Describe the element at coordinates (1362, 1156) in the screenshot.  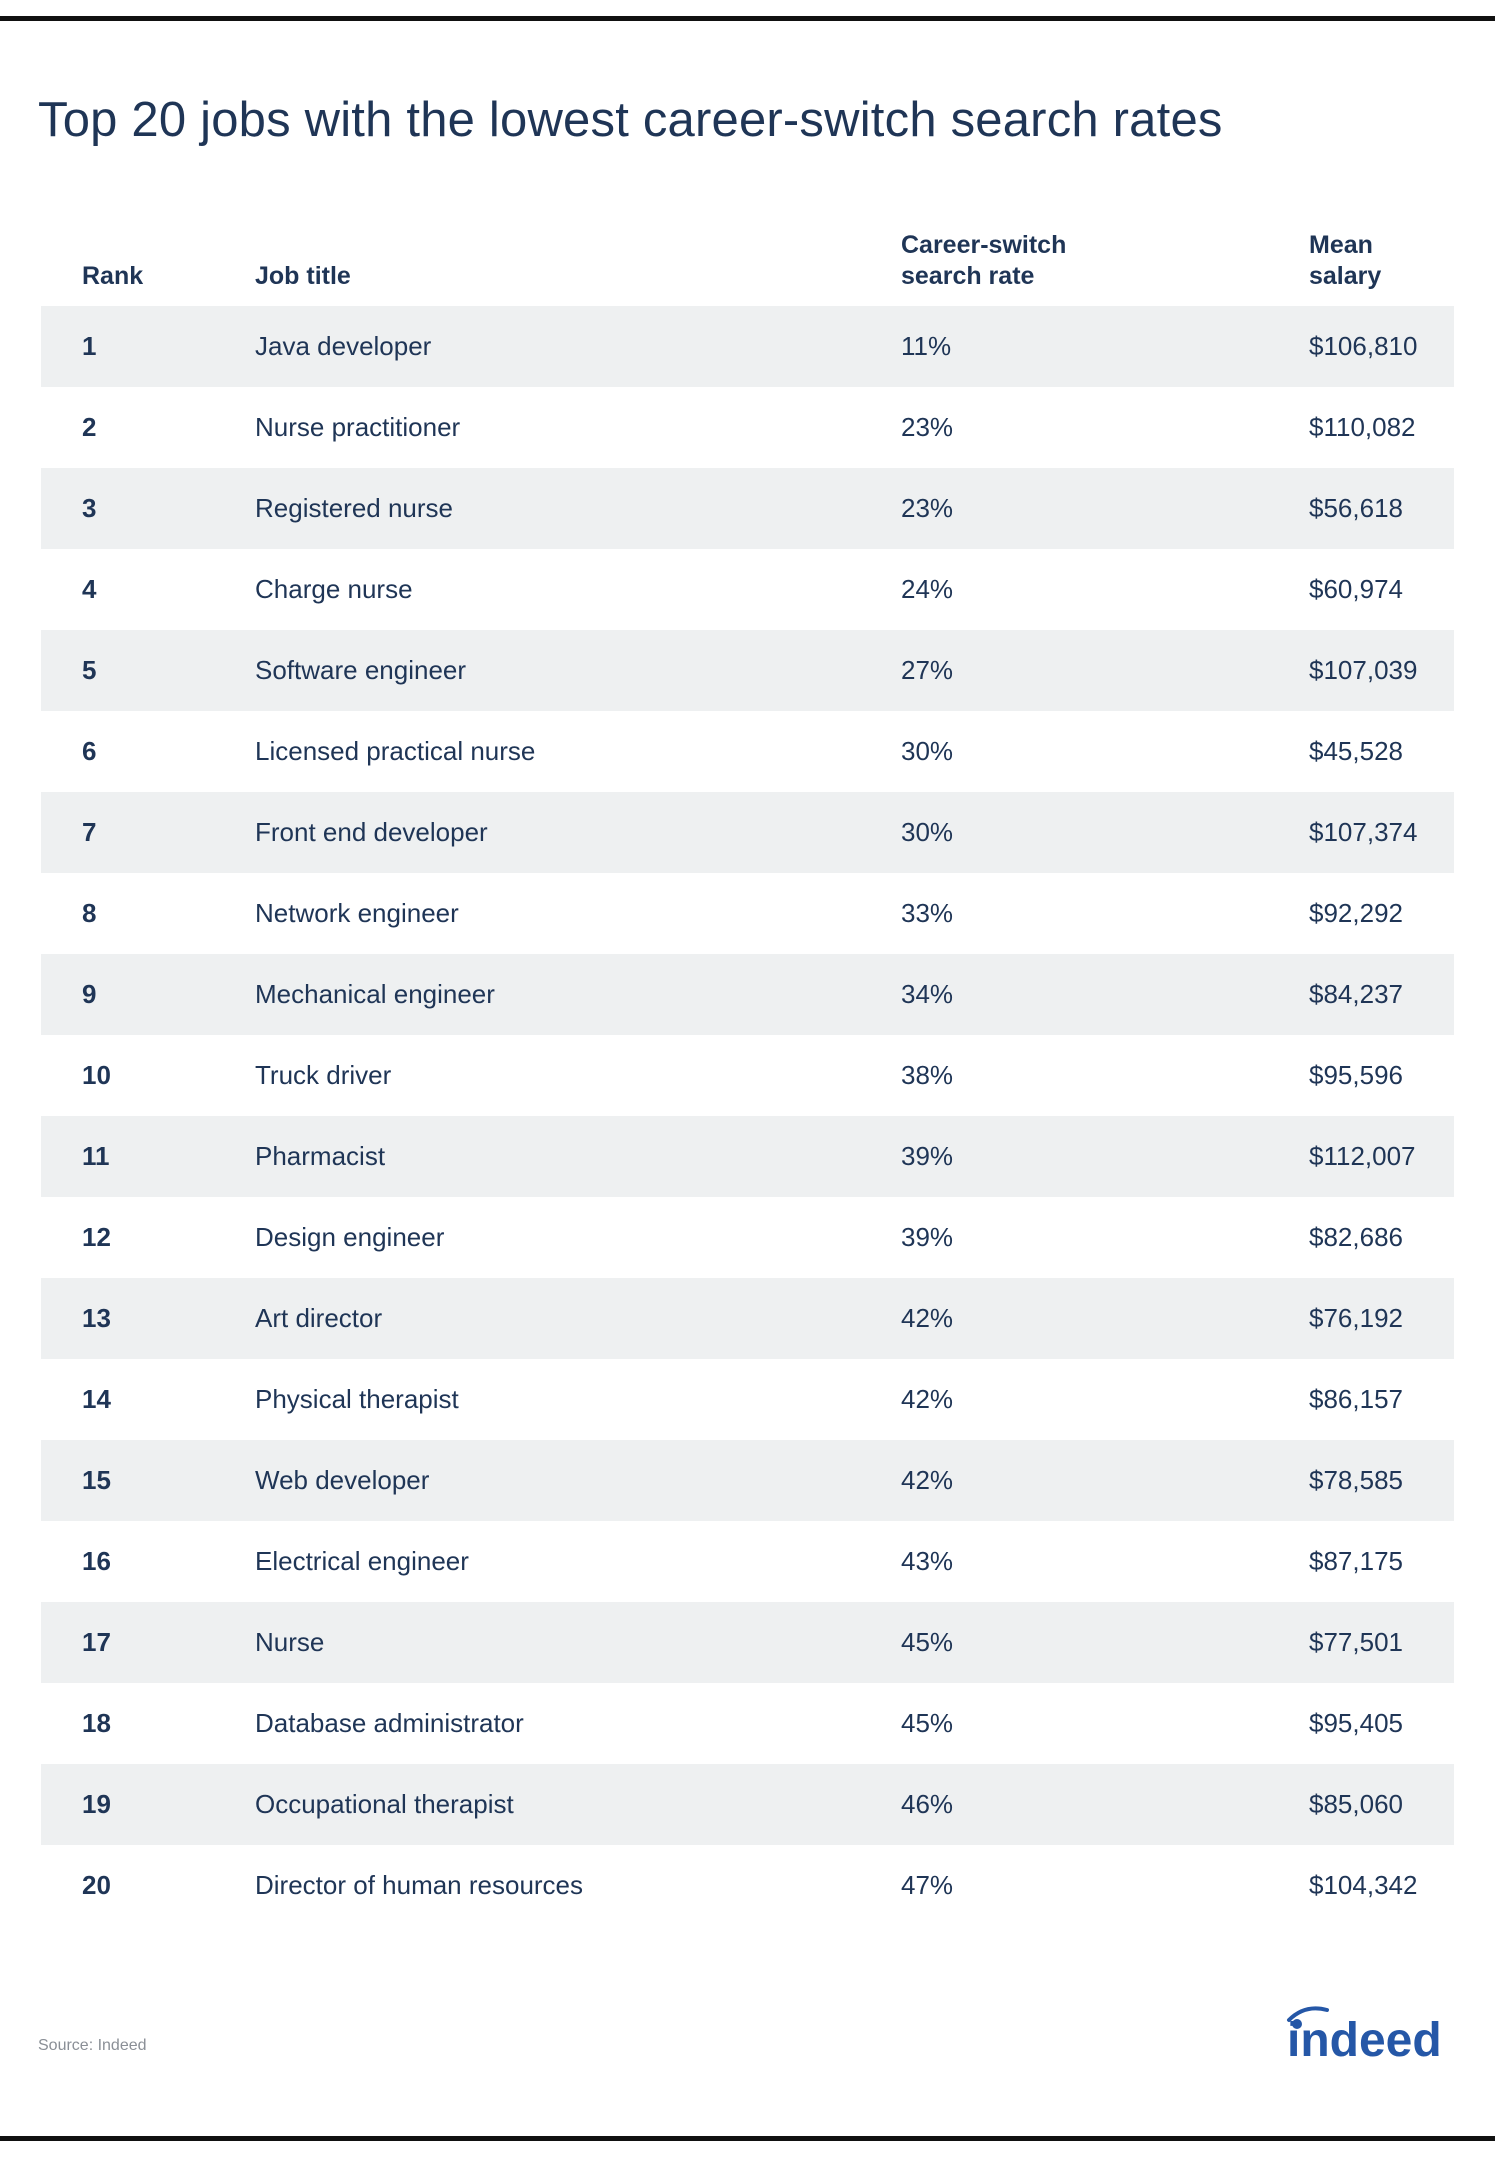
I see `salary-cell: $112,007` at that location.